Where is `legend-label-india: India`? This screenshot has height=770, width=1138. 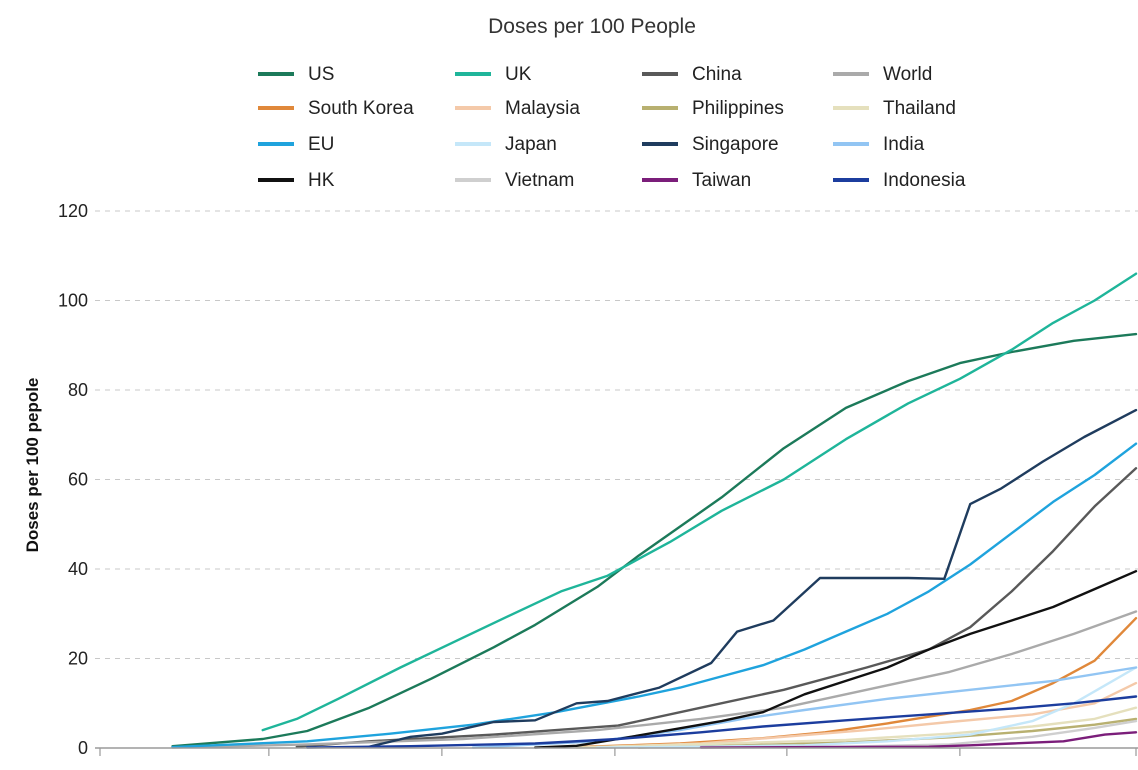
legend-label-india: India is located at coordinates (904, 144).